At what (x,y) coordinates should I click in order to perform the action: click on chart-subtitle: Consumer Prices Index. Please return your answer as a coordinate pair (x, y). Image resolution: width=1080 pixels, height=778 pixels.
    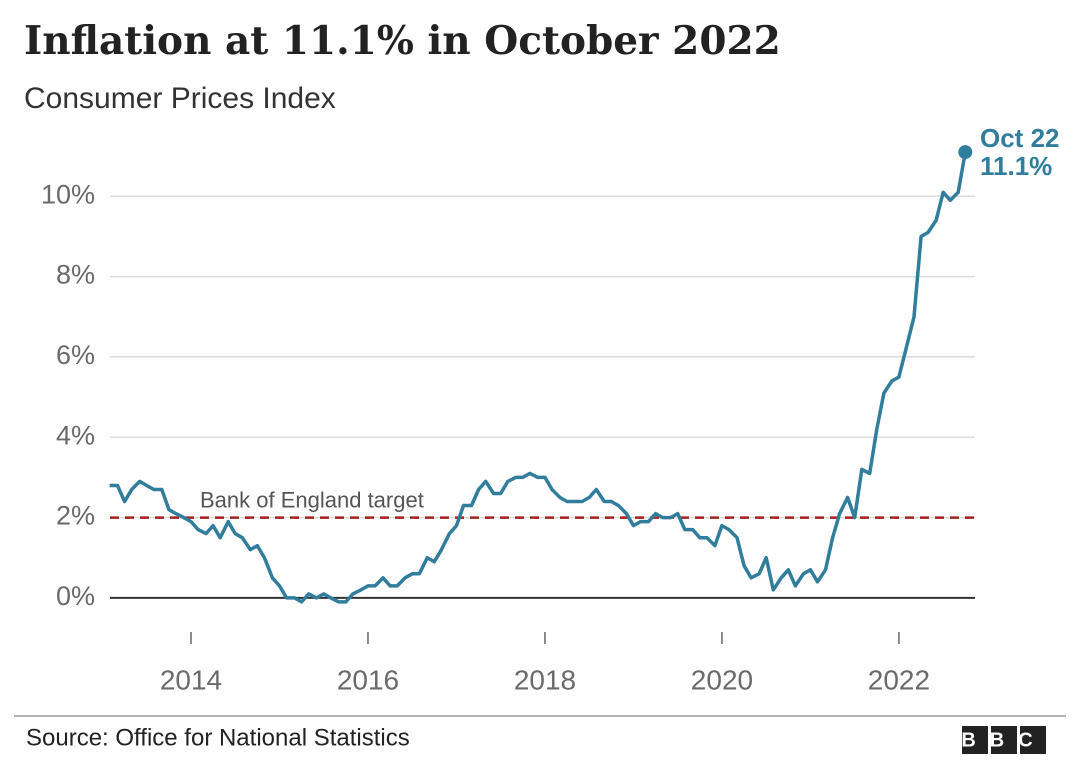
    Looking at the image, I should click on (180, 98).